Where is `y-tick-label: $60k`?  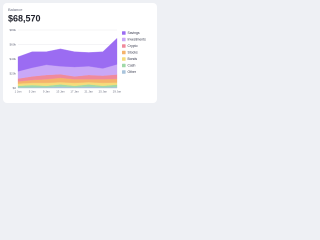 y-tick-label: $60k is located at coordinates (12, 44).